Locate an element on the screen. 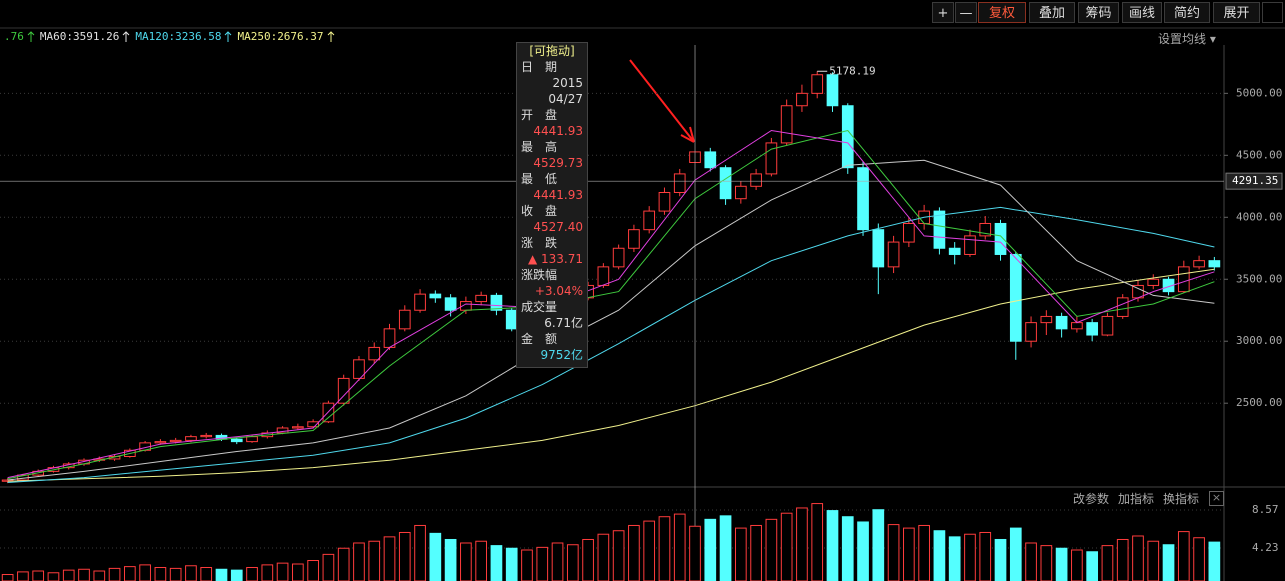  ma-label: MA60:3591.26 is located at coordinates (85, 36).